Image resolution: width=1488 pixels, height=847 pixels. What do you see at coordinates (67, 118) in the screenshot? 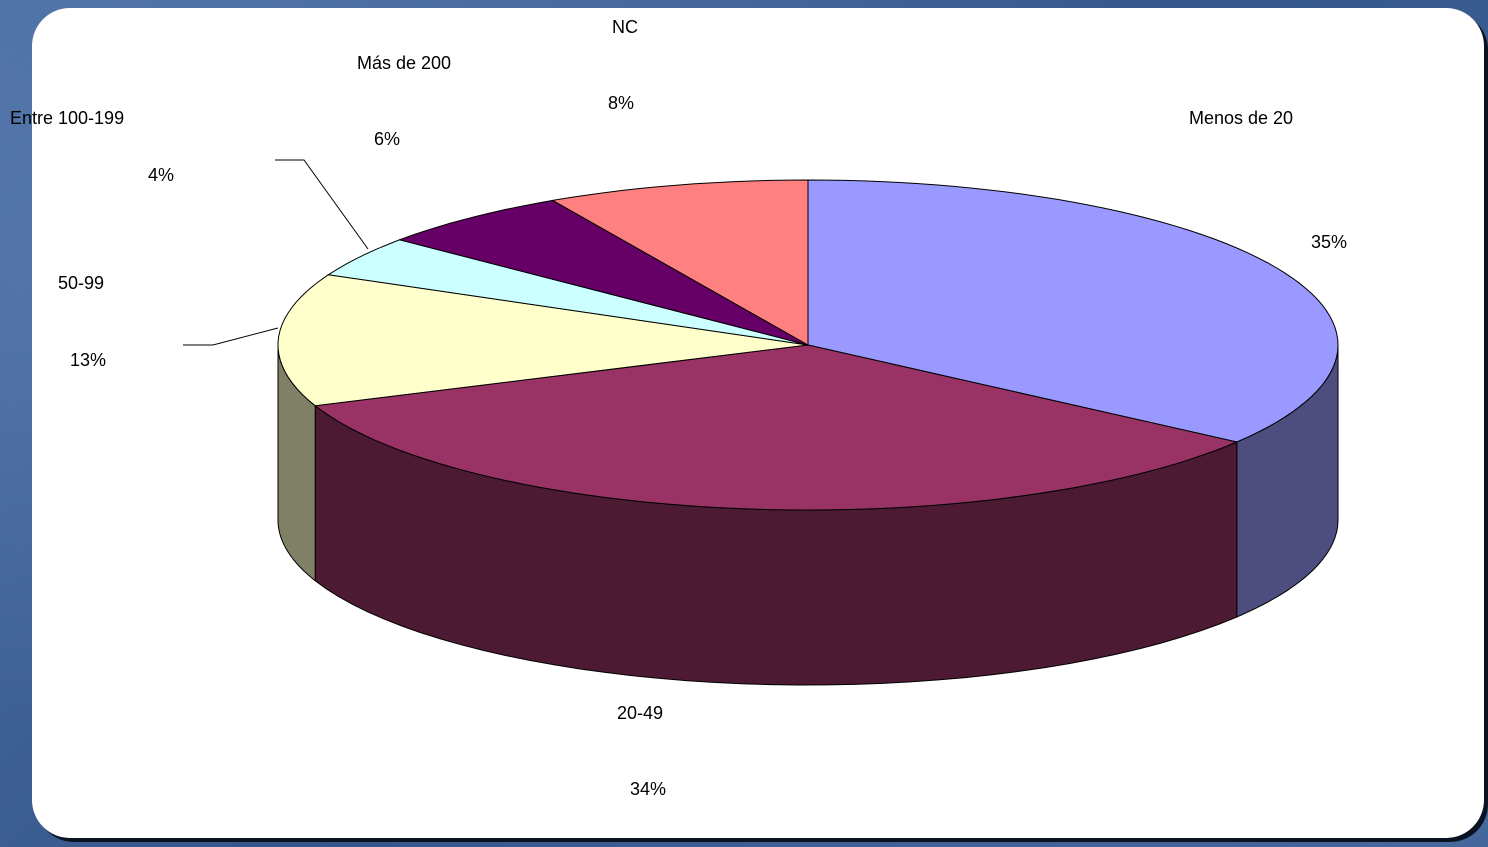
I see `label-entre-100-199: Entre 100-199` at bounding box center [67, 118].